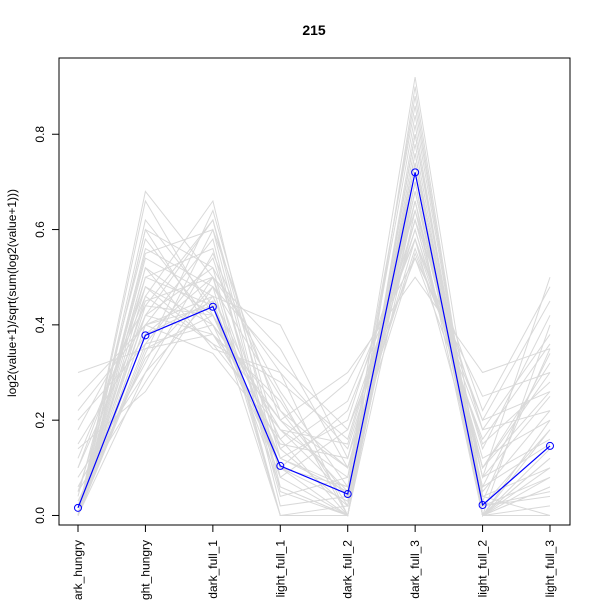  I want to click on chart-title: 215, so click(314, 30).